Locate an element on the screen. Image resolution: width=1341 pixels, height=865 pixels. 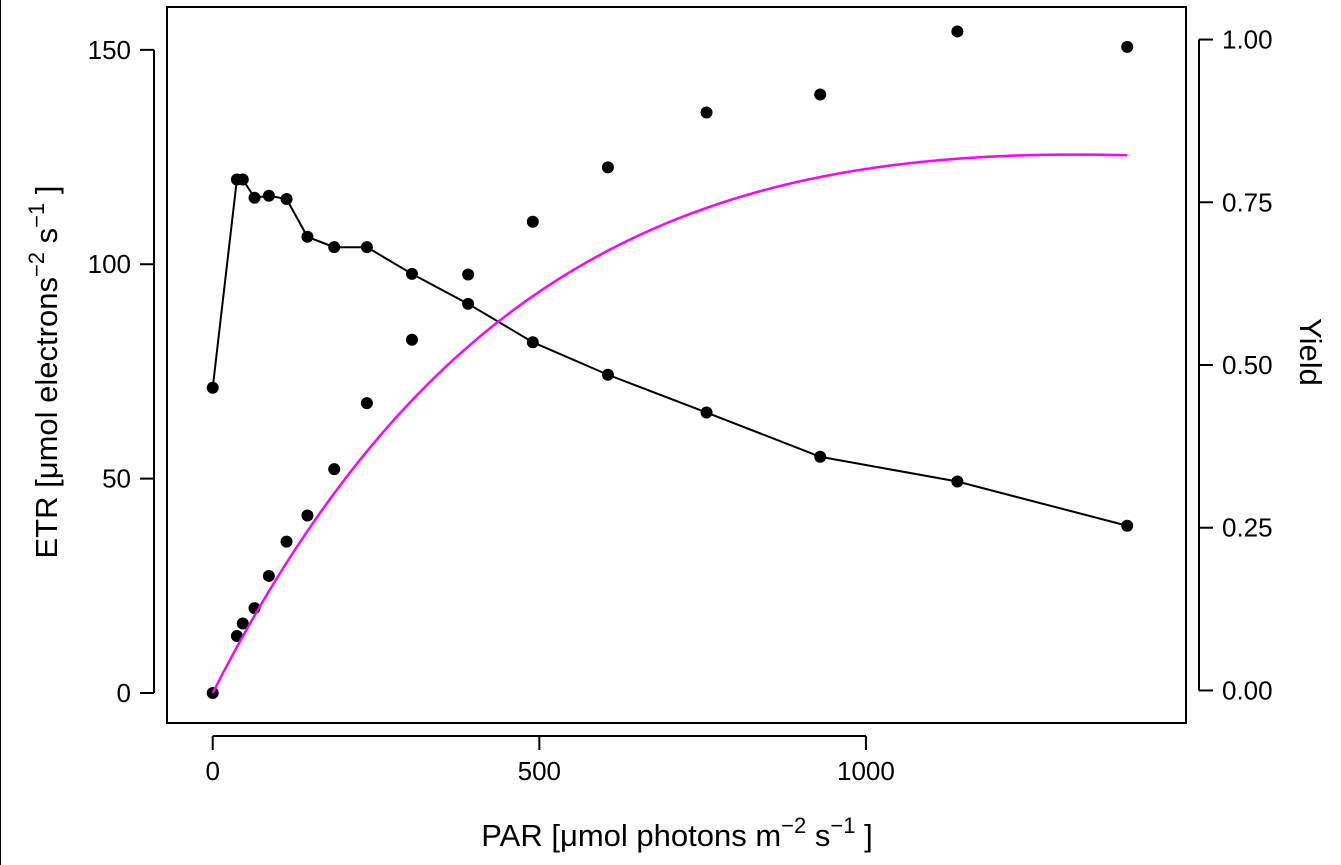
x-axis: 0 500 1000 is located at coordinates (550, 760).